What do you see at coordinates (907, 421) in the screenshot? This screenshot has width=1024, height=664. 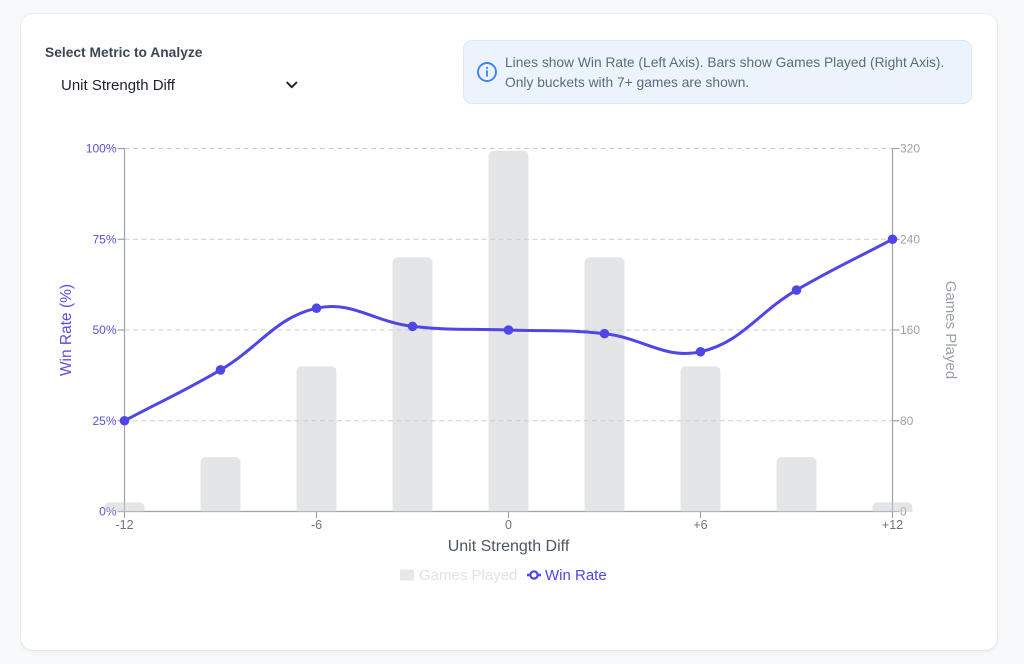 I see `svg-text: 80` at bounding box center [907, 421].